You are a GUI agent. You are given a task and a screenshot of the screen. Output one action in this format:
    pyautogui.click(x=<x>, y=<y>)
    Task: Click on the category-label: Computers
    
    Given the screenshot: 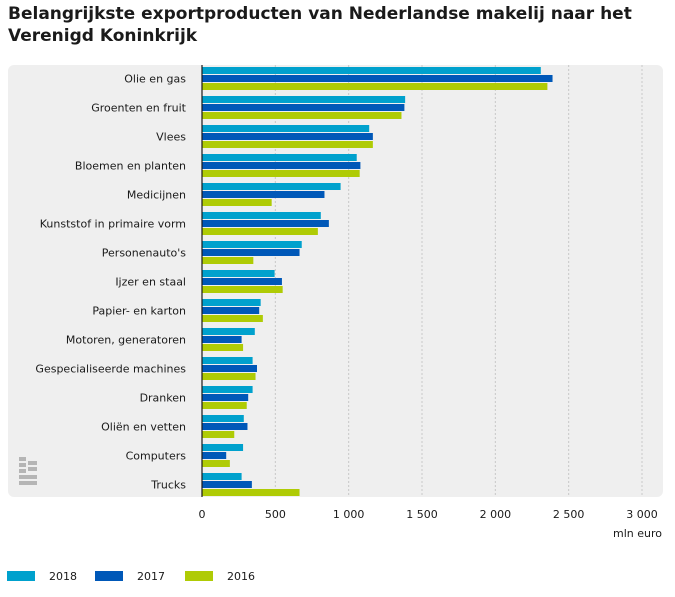 What is the action you would take?
    pyautogui.click(x=156, y=456)
    